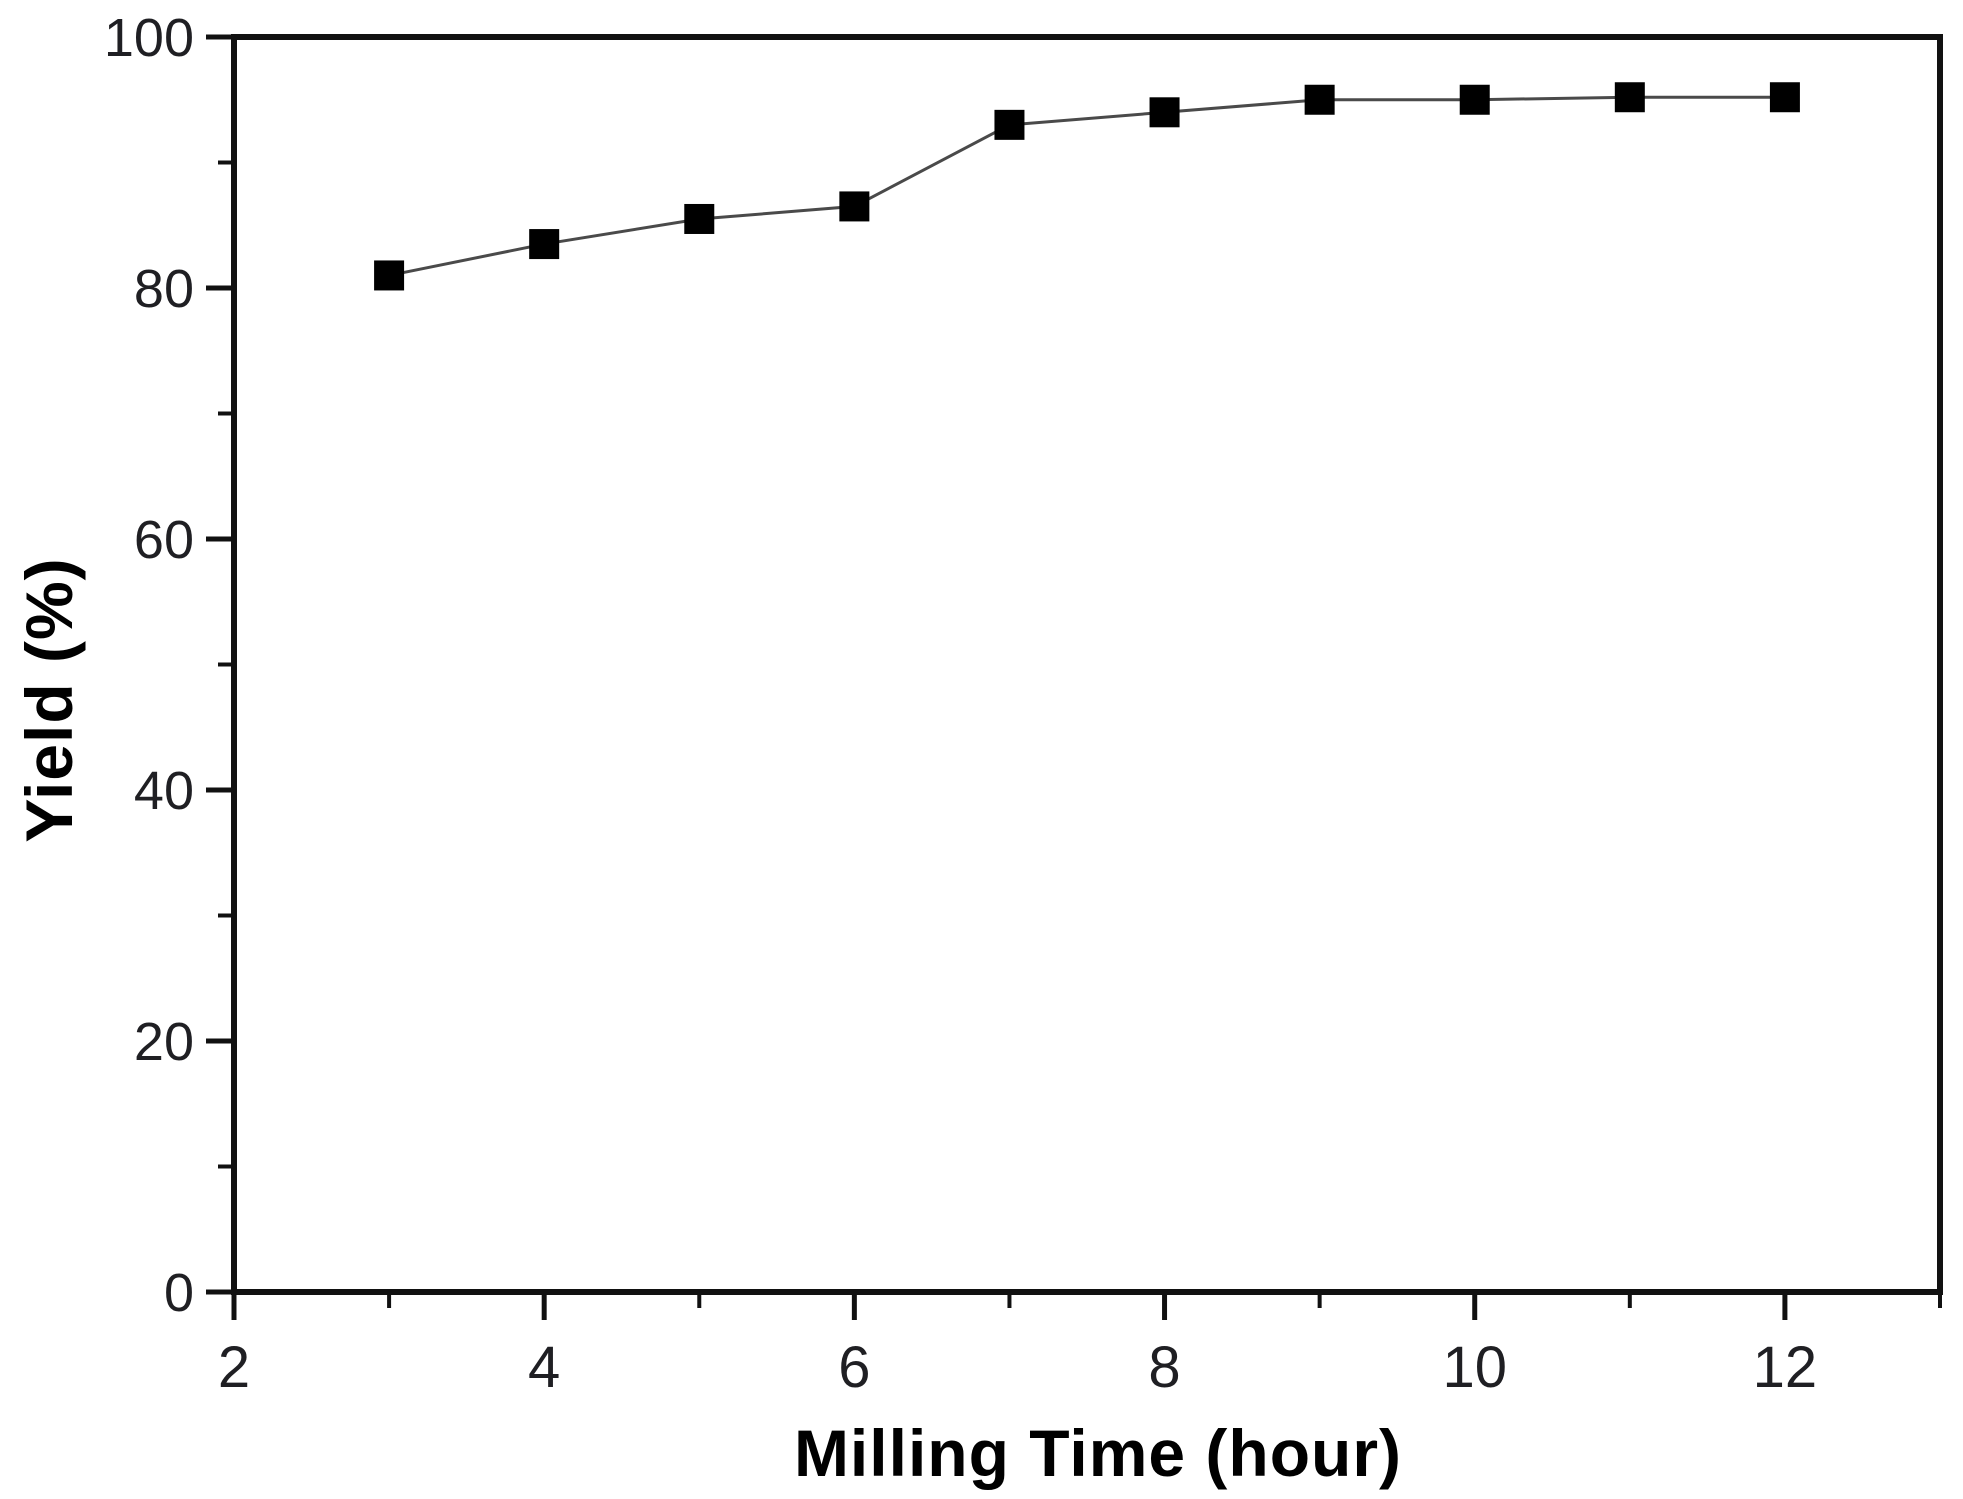  Describe the element at coordinates (854, 1367) in the screenshot. I see `x-tick-label: 6` at that location.